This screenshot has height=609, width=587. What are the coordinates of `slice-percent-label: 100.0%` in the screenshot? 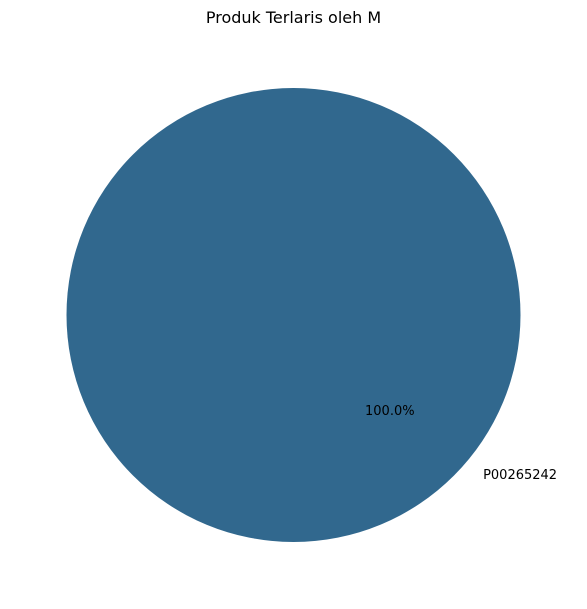 It's located at (390, 411).